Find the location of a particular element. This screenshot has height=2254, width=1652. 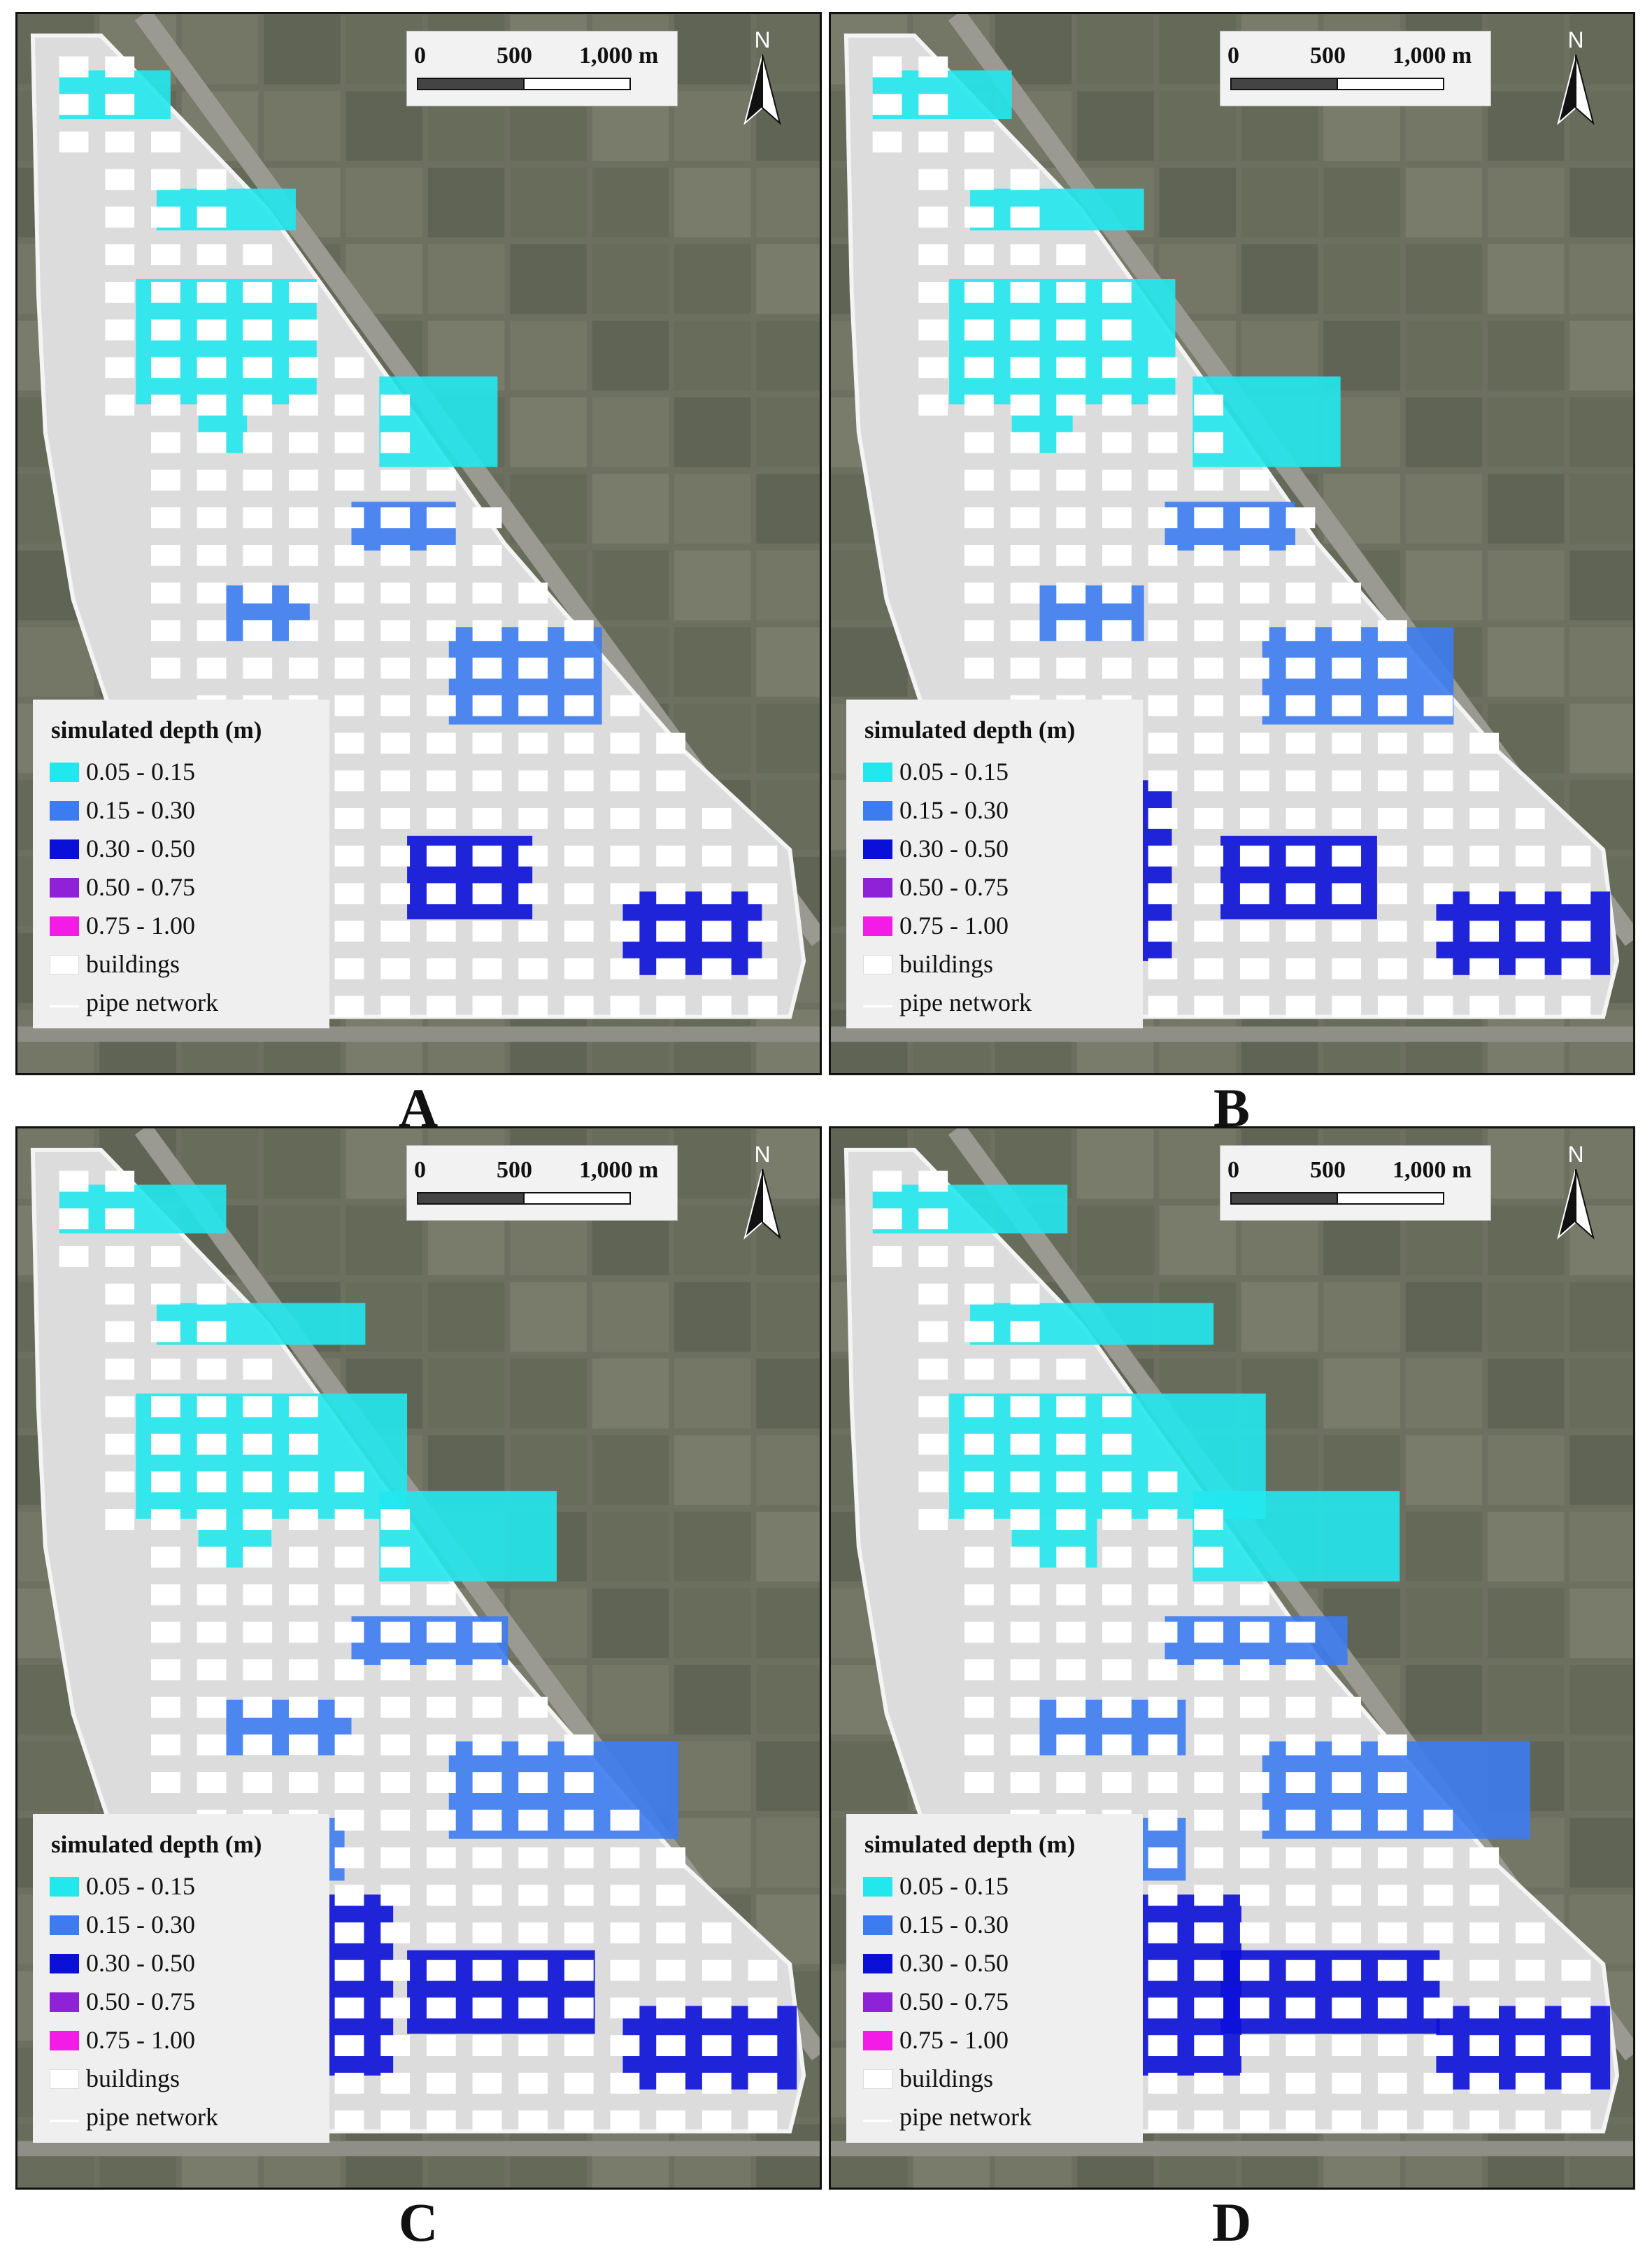

panel-label: C is located at coordinates (418, 2222).